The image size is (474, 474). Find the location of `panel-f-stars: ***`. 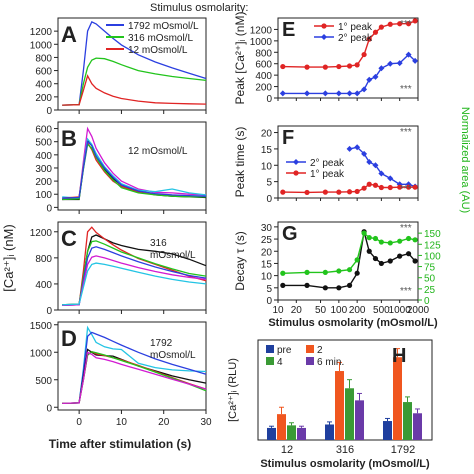

panel-f-stars: *** is located at coordinates (406, 189).